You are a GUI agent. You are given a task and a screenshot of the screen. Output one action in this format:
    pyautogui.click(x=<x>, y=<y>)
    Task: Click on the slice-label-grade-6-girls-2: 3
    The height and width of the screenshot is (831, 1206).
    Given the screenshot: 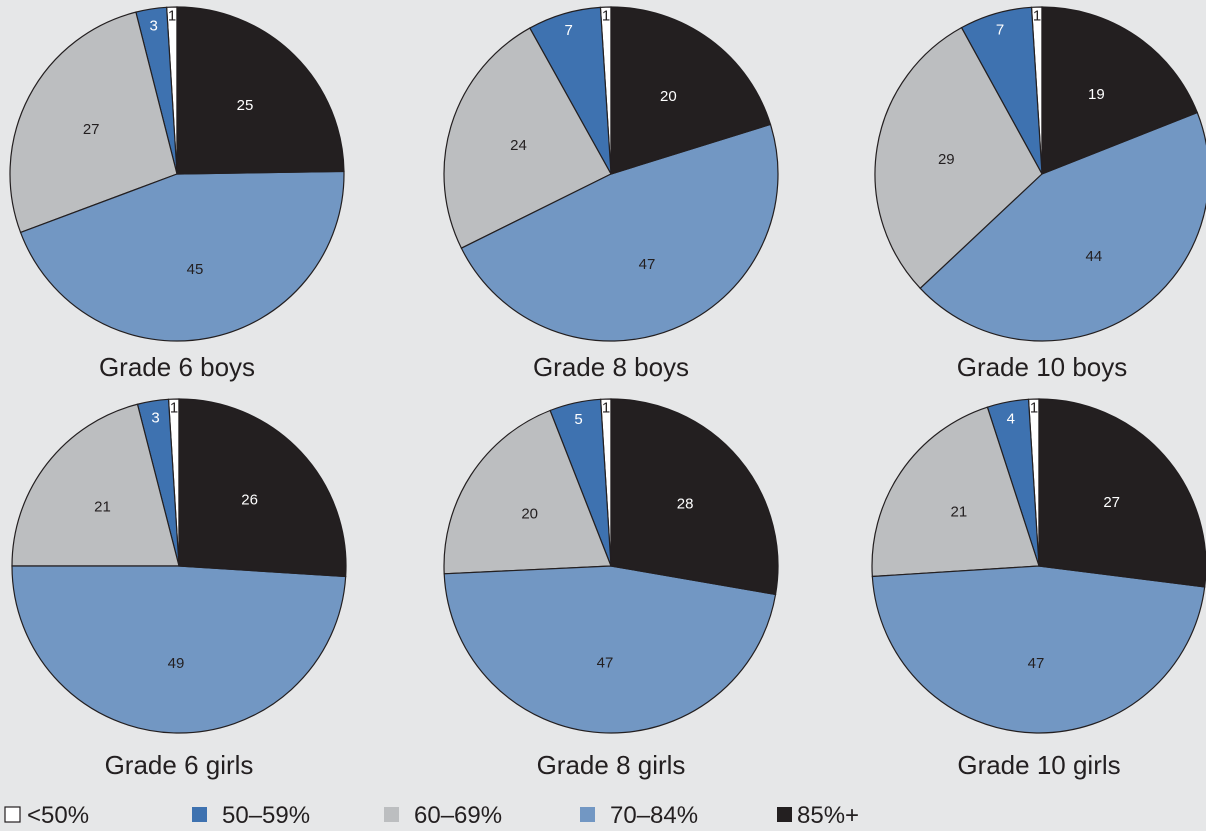 What is the action you would take?
    pyautogui.click(x=155, y=418)
    